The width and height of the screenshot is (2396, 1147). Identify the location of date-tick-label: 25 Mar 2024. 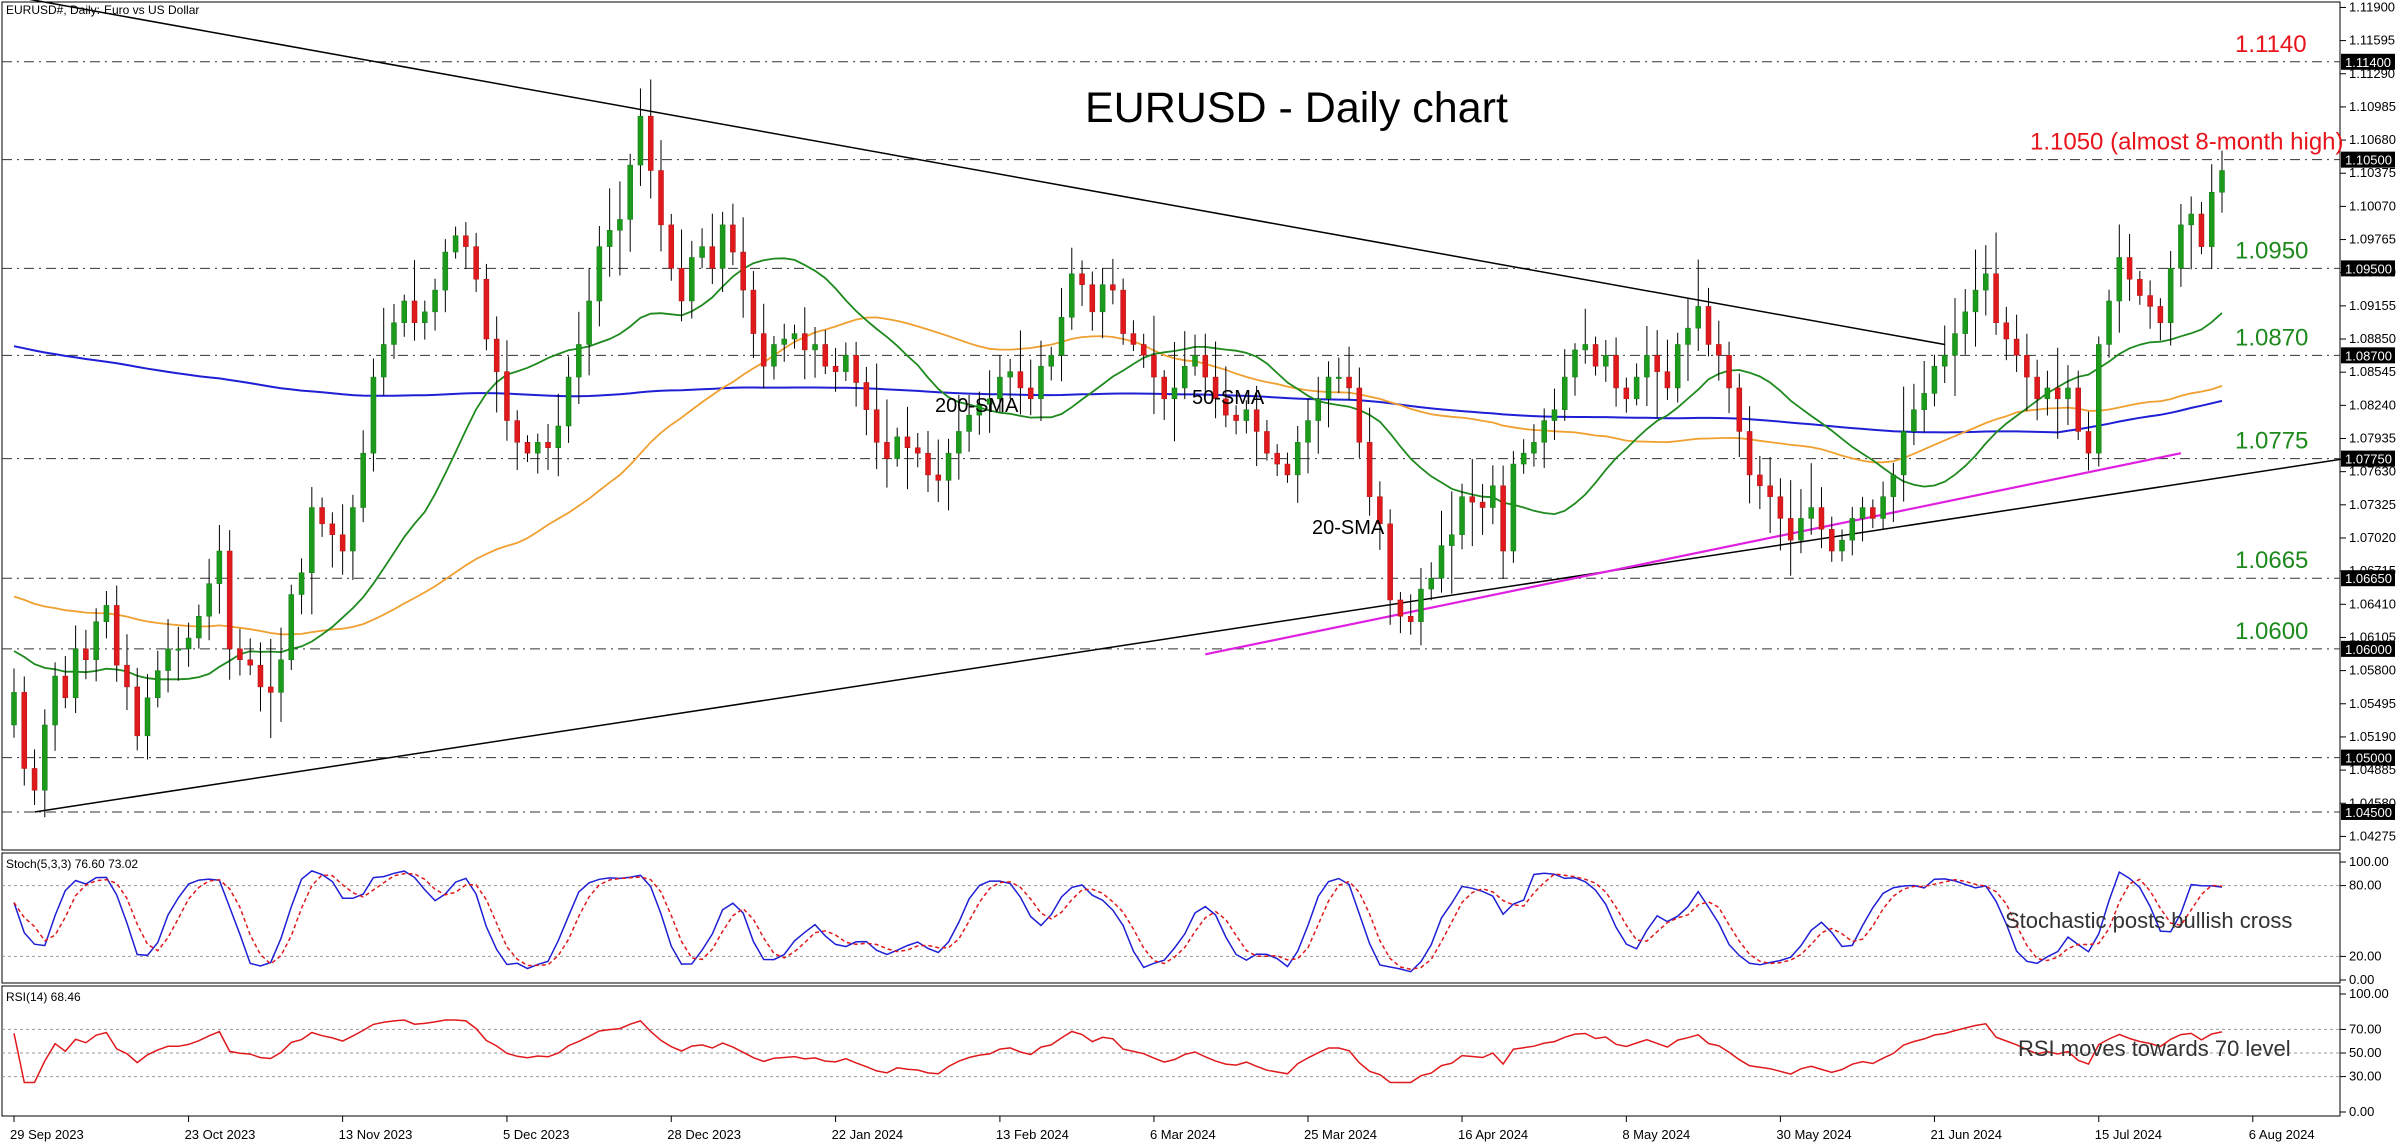
(1340, 1134).